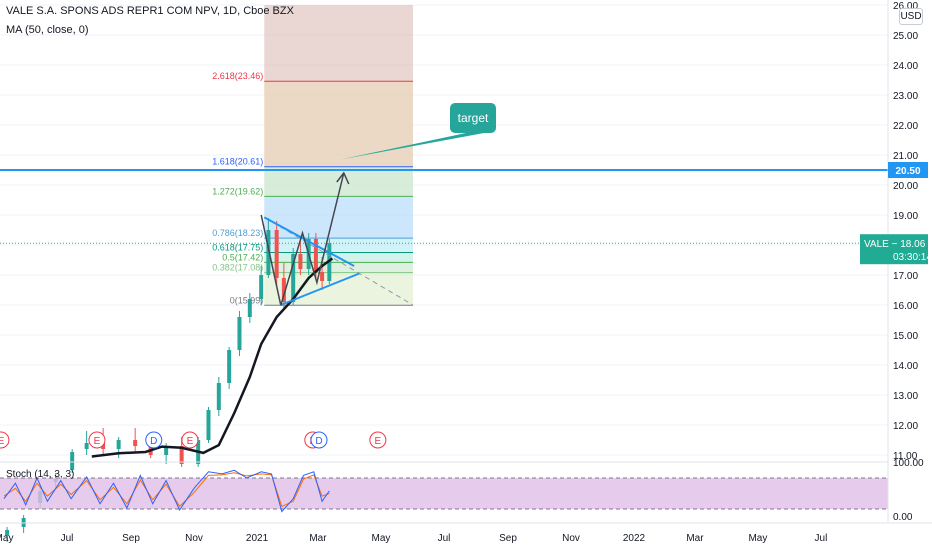 This screenshot has height=555, width=932. I want to click on price-tick-label: 22.00, so click(905, 126).